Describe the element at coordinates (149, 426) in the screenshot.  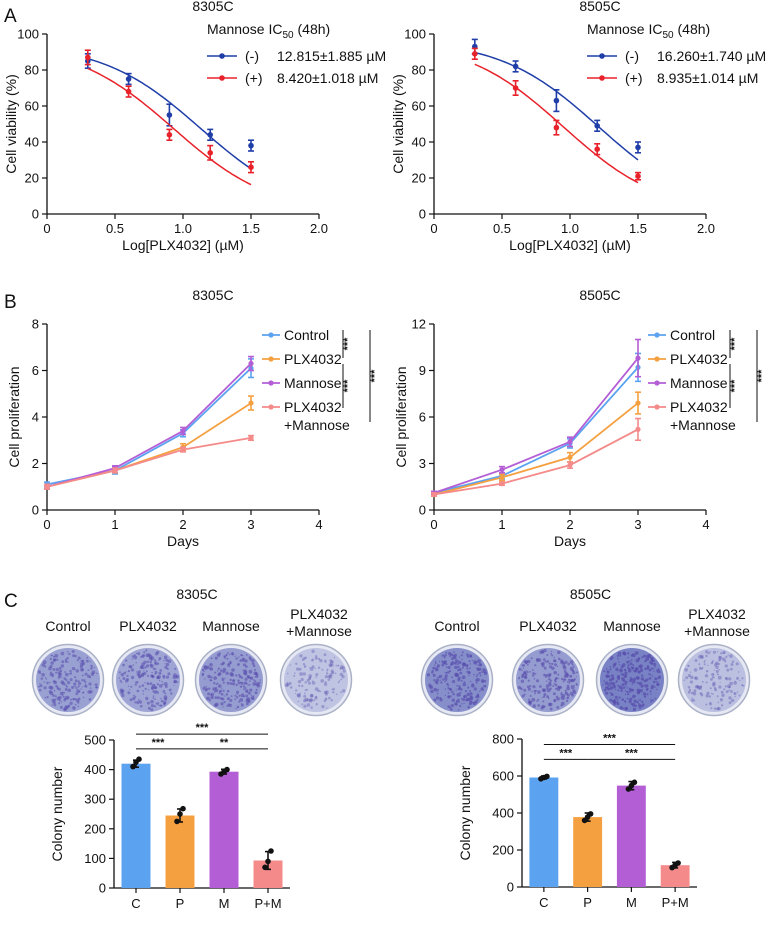
I see `series-line` at that location.